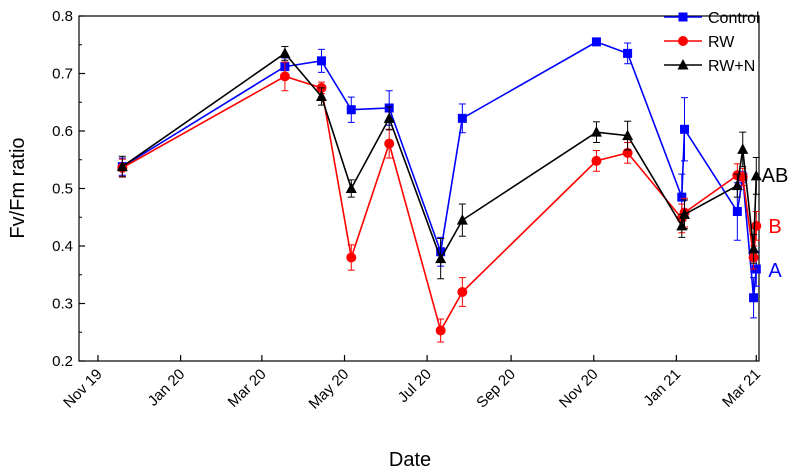  What do you see at coordinates (774, 227) in the screenshot?
I see `significance-letter: B` at bounding box center [774, 227].